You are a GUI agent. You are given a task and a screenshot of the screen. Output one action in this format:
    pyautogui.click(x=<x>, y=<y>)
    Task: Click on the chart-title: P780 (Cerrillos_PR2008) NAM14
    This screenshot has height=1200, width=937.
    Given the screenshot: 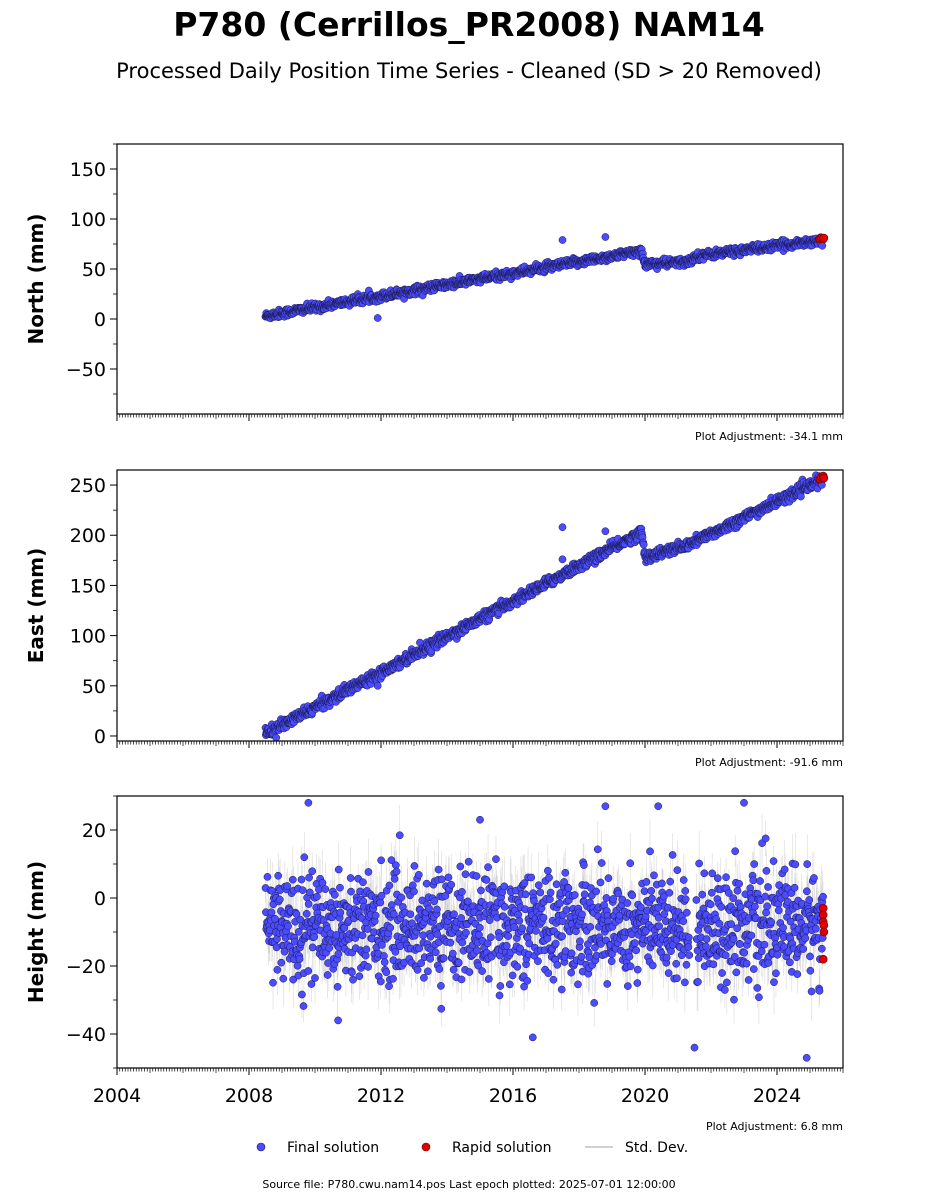 What is the action you would take?
    pyautogui.click(x=468, y=24)
    